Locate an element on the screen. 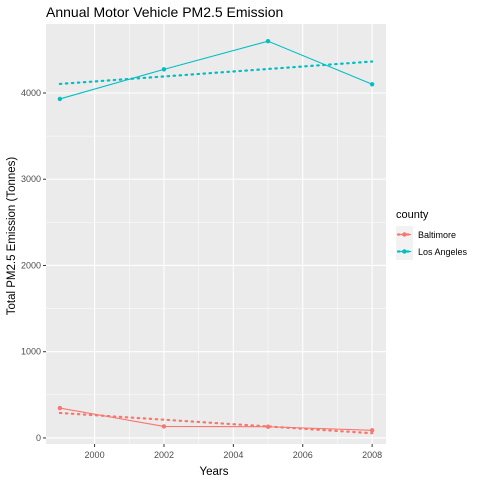  y-tick-label: 2000 is located at coordinates (31, 265).